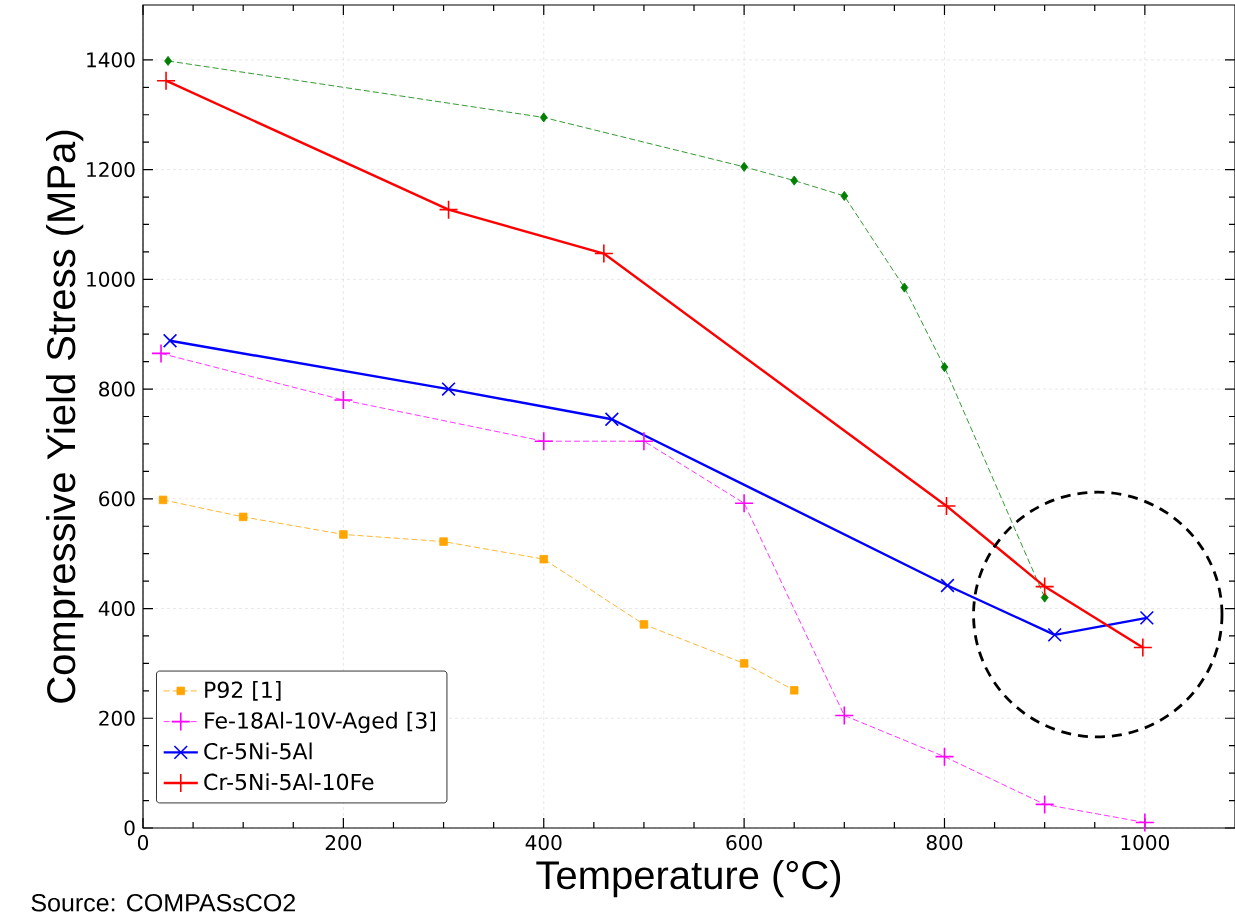  What do you see at coordinates (111, 60) in the screenshot?
I see `y-tick-label: 1400` at bounding box center [111, 60].